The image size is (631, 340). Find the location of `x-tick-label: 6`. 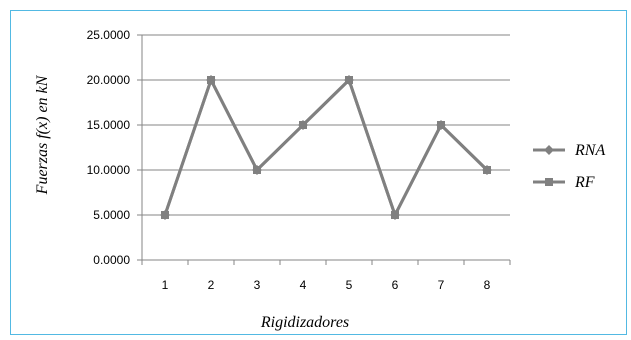

x-tick-label: 6 is located at coordinates (395, 285).